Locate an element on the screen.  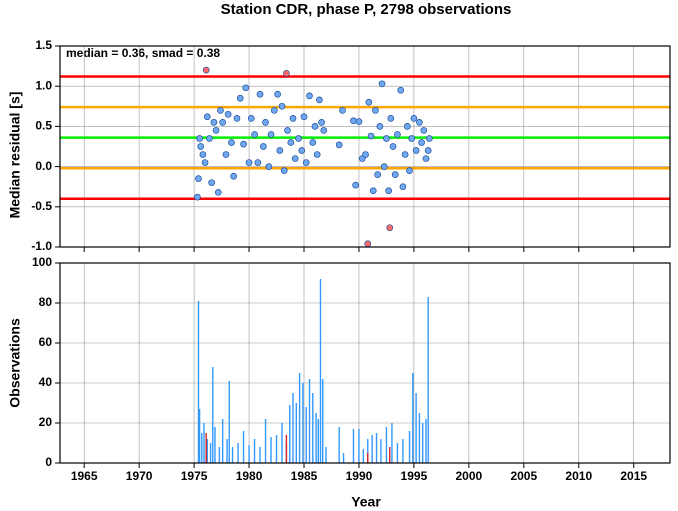
x-tick-label: 1985 is located at coordinates (304, 476).